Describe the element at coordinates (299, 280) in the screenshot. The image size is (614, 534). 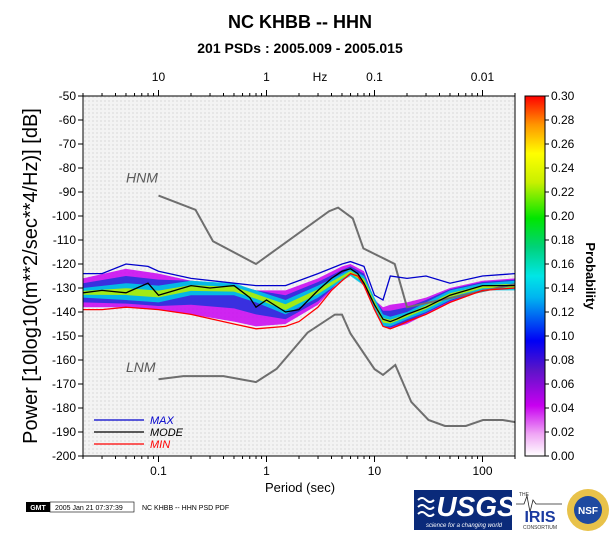
I see `max-line` at that location.